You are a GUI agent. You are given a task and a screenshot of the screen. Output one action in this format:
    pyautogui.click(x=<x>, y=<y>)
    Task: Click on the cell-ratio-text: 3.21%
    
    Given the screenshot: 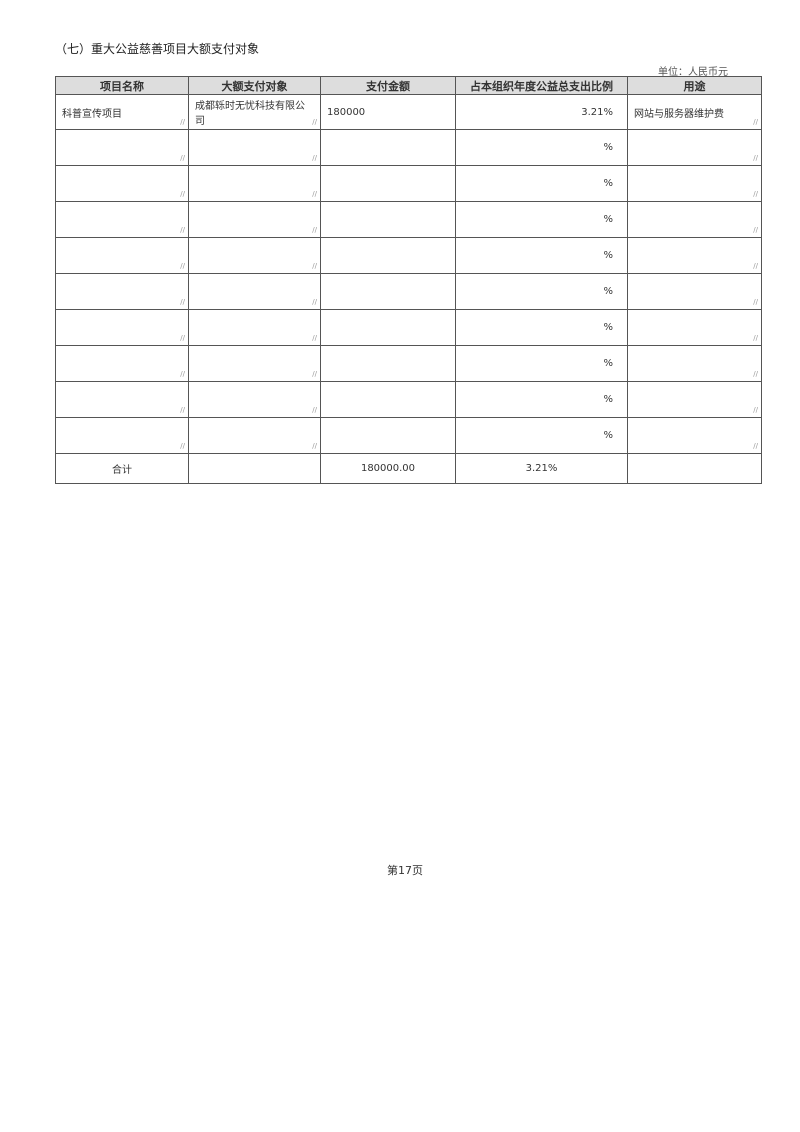 What is the action you would take?
    pyautogui.click(x=597, y=112)
    